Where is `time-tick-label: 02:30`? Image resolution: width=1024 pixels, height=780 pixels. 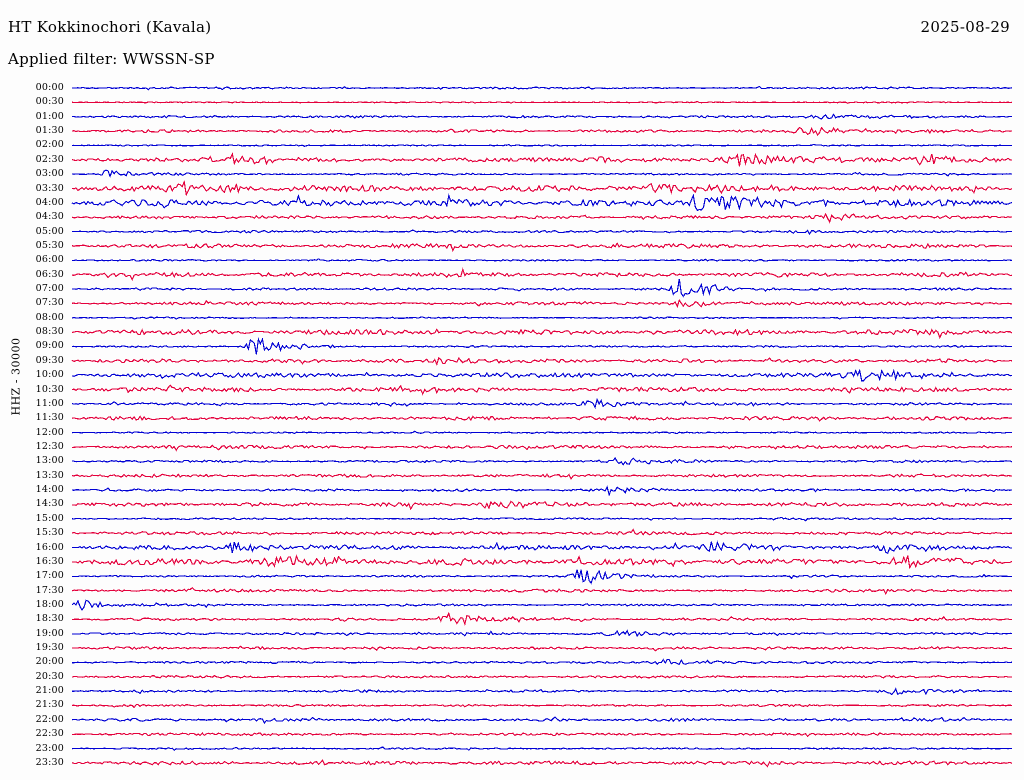 time-tick-label: 02:30 is located at coordinates (49, 159).